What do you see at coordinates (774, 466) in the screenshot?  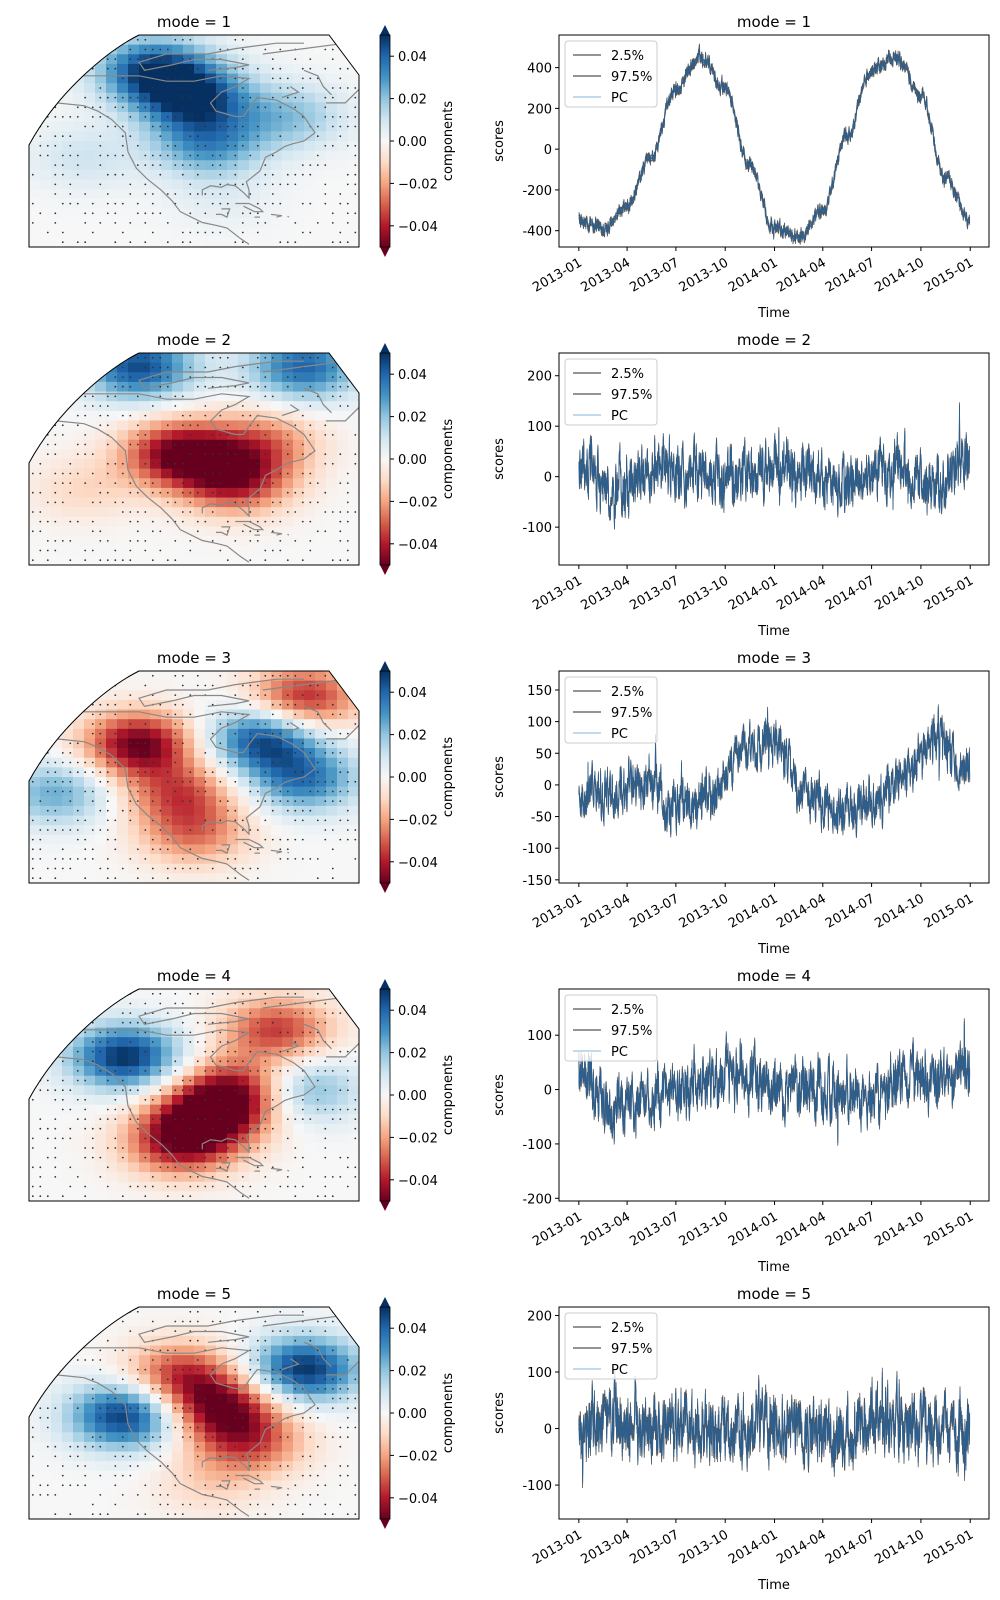 I see `series-line-PC` at bounding box center [774, 466].